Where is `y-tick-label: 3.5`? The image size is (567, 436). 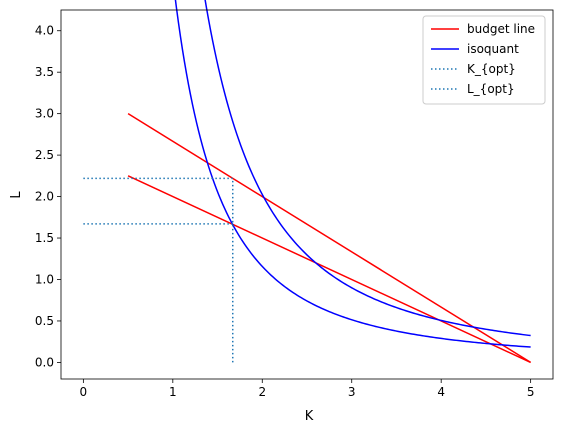
y-tick-label: 3.5 is located at coordinates (44, 72).